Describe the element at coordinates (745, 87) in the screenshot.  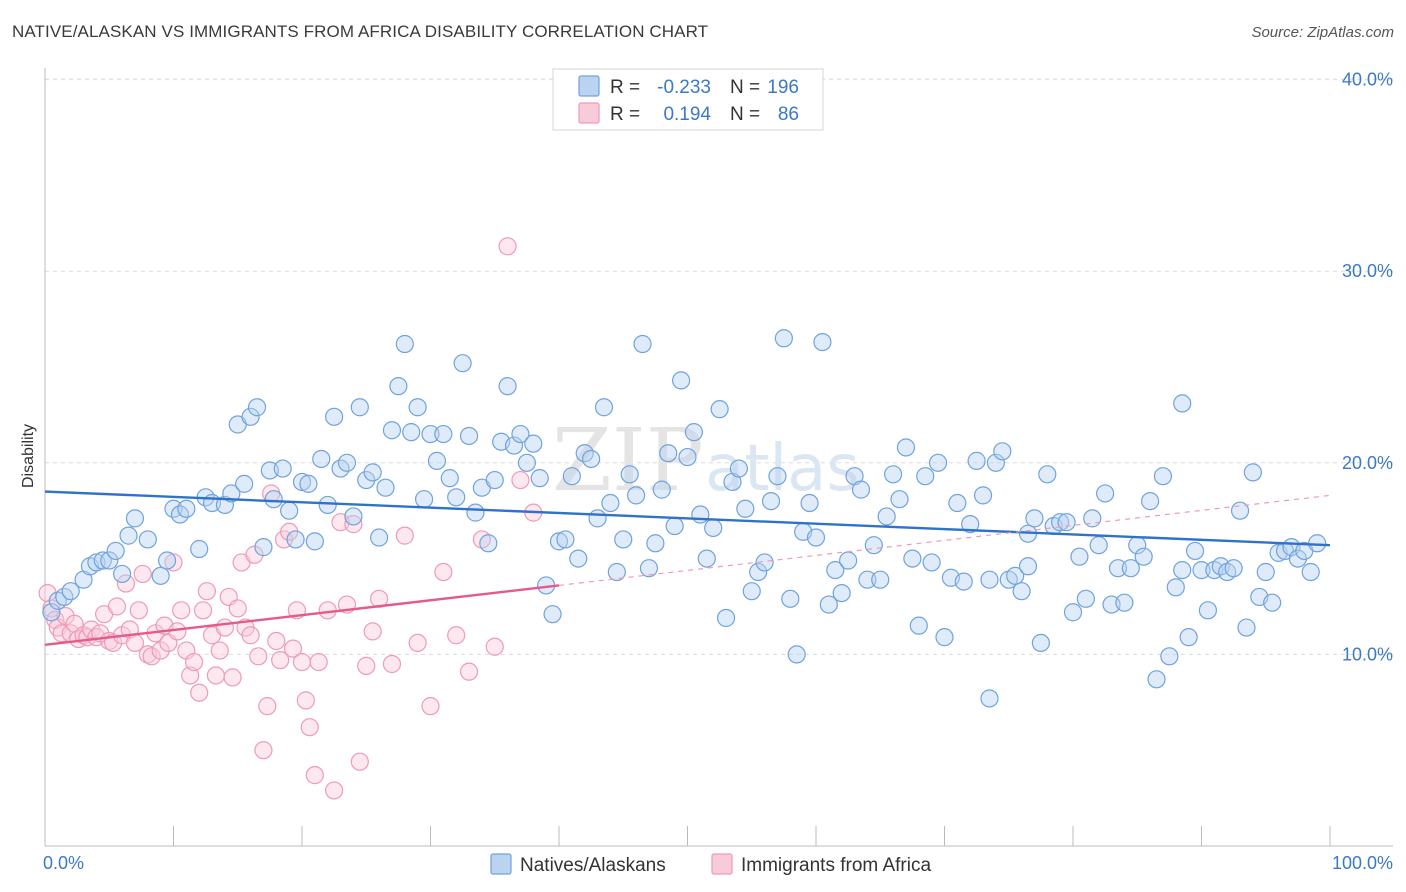
I see `legend-n-label-1: N =` at that location.